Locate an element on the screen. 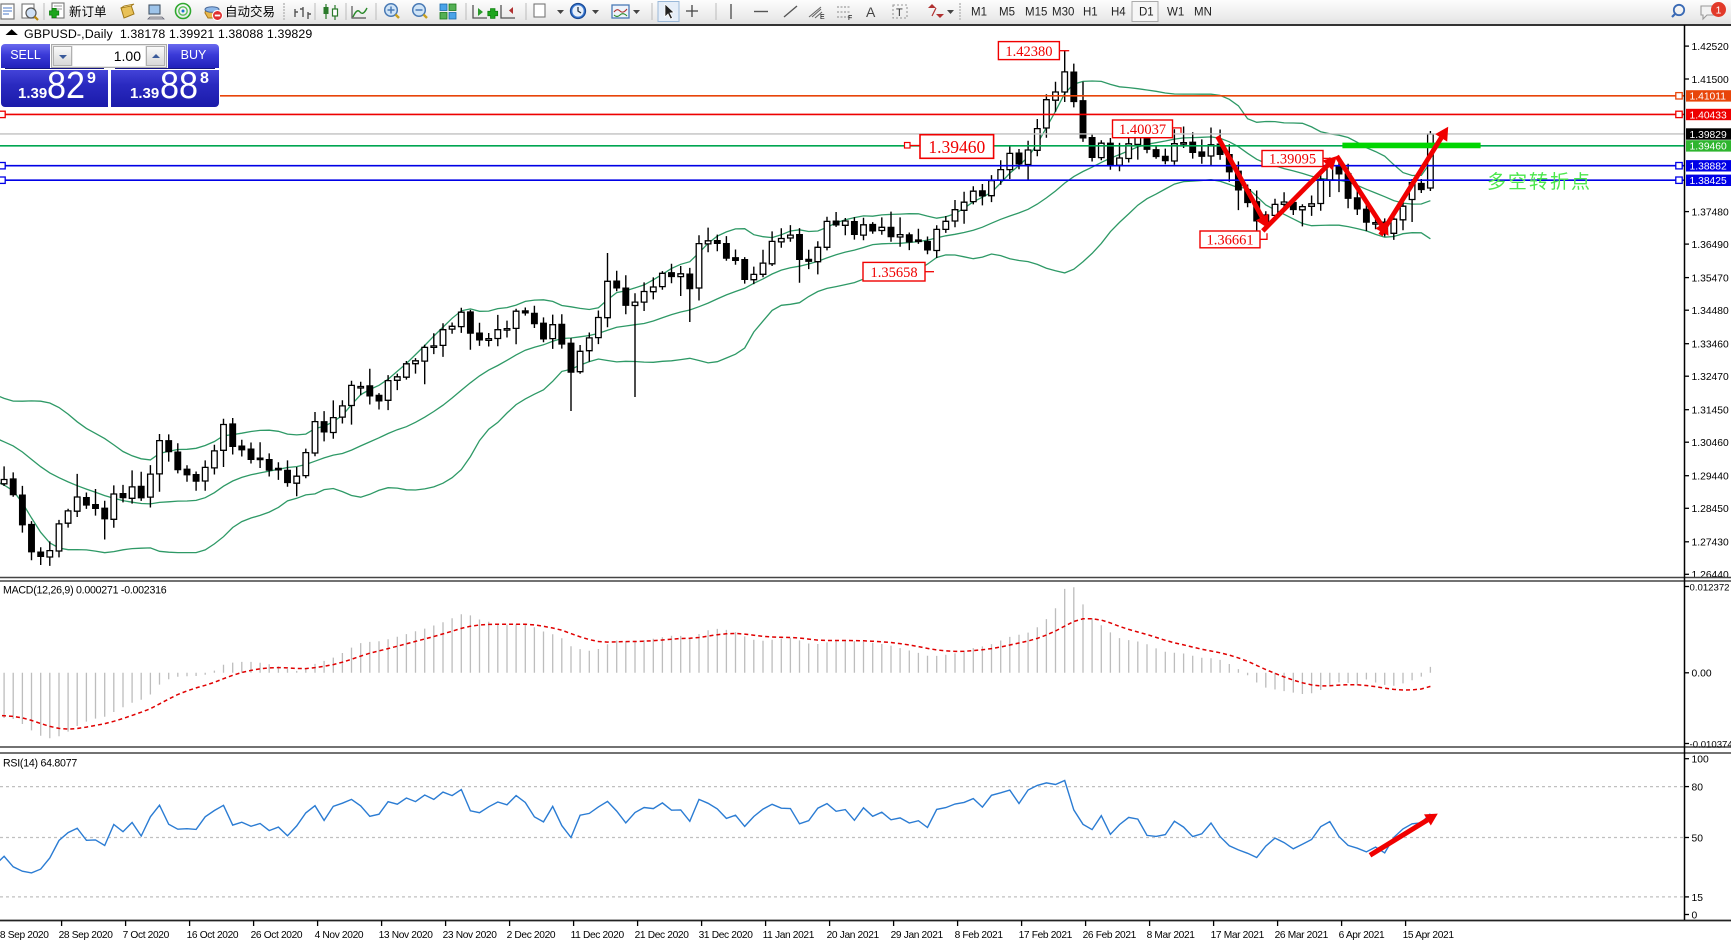 The width and height of the screenshot is (1731, 943). svg-text: 多空转折点 is located at coordinates (1539, 182).